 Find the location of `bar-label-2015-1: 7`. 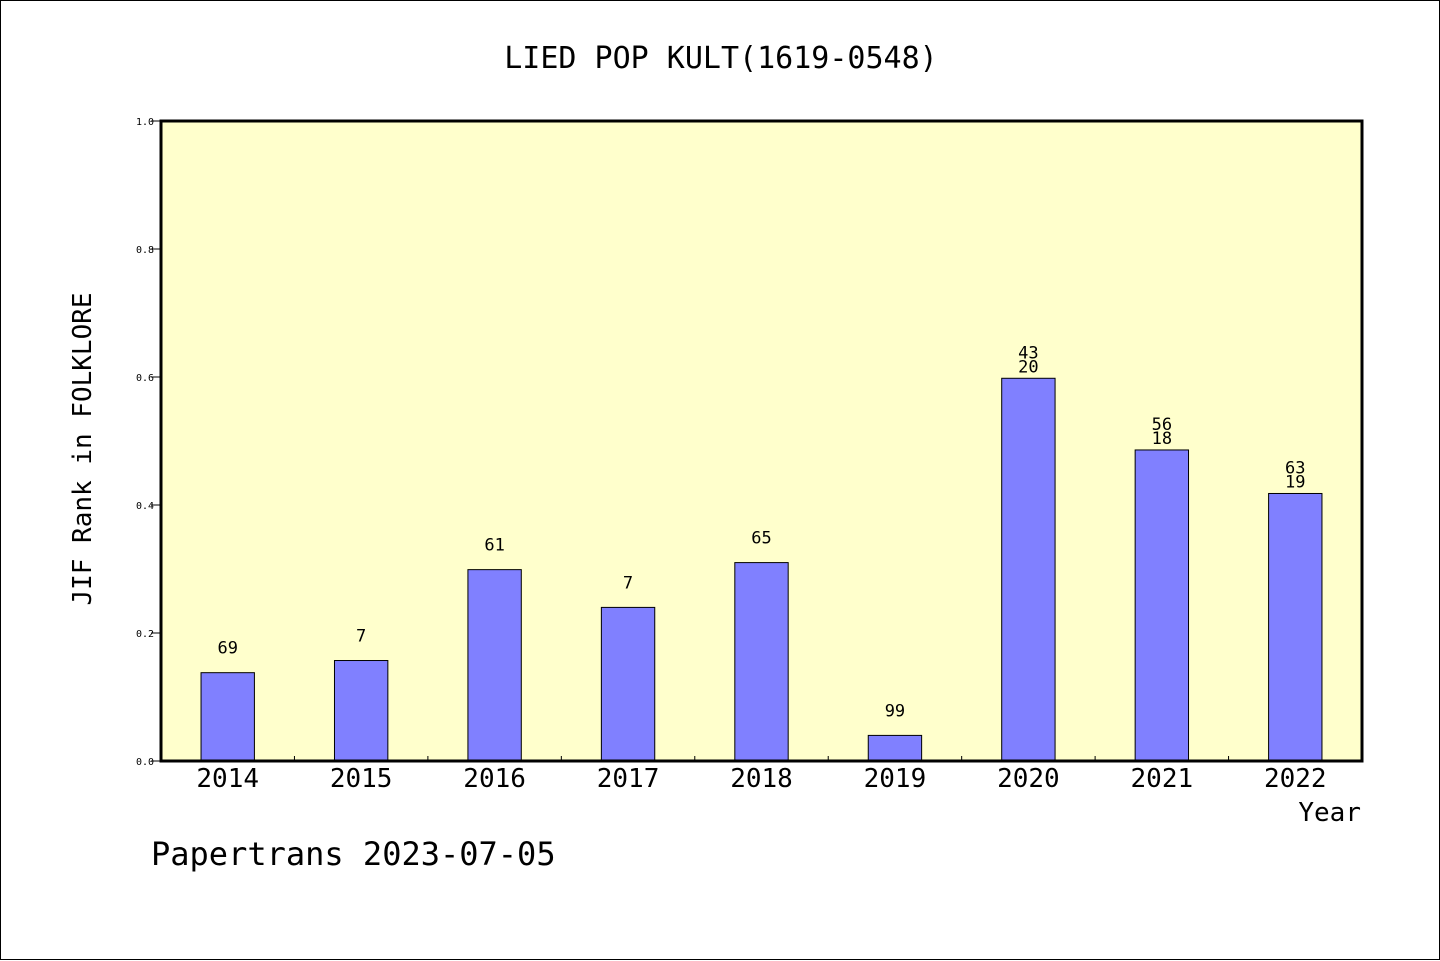

bar-label-2015-1: 7 is located at coordinates (361, 637).